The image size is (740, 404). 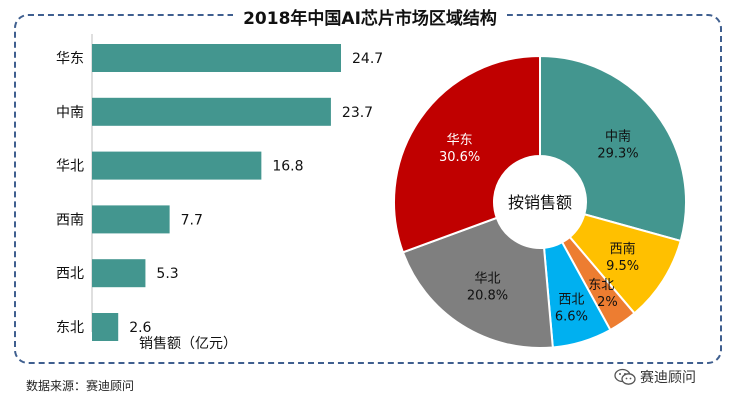 I want to click on pie-slice-label: 西北, so click(x=571, y=299).